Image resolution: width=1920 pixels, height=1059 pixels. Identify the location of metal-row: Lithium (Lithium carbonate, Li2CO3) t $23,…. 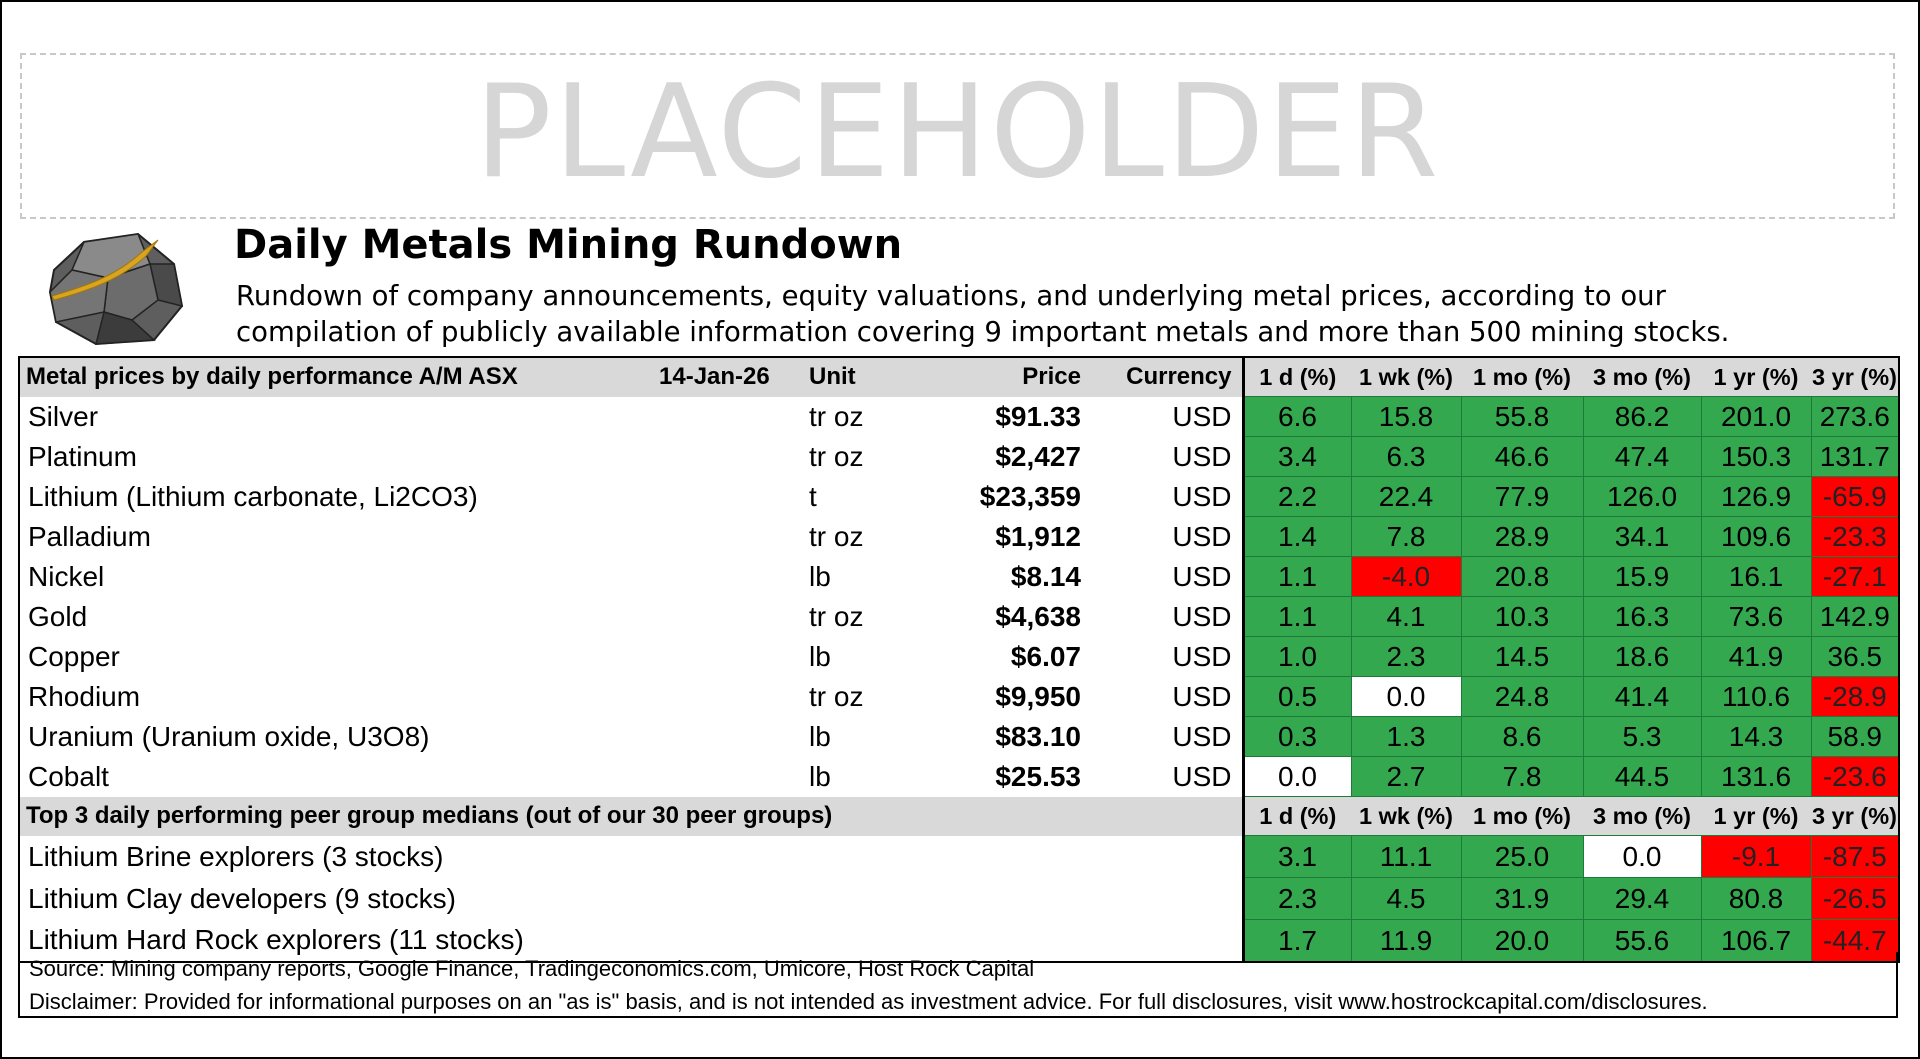
(959, 496).